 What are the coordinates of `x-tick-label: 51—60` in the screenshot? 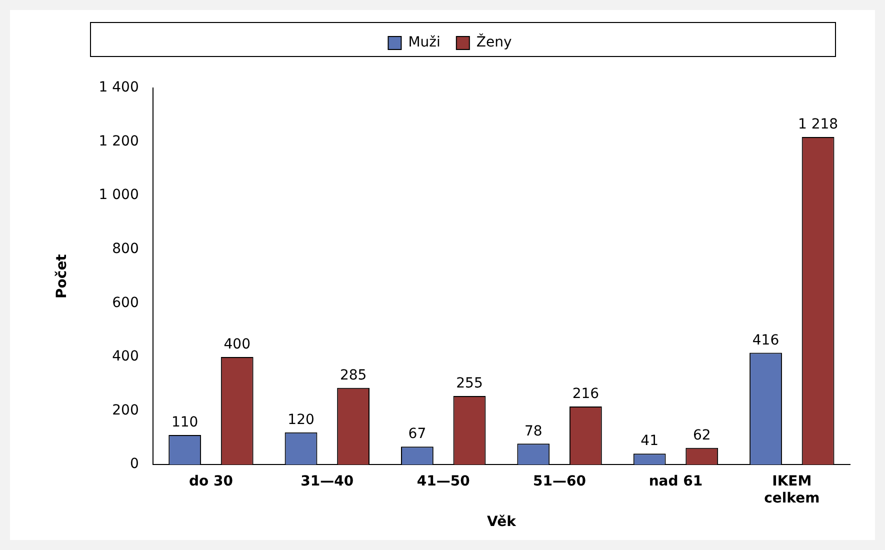 It's located at (559, 482).